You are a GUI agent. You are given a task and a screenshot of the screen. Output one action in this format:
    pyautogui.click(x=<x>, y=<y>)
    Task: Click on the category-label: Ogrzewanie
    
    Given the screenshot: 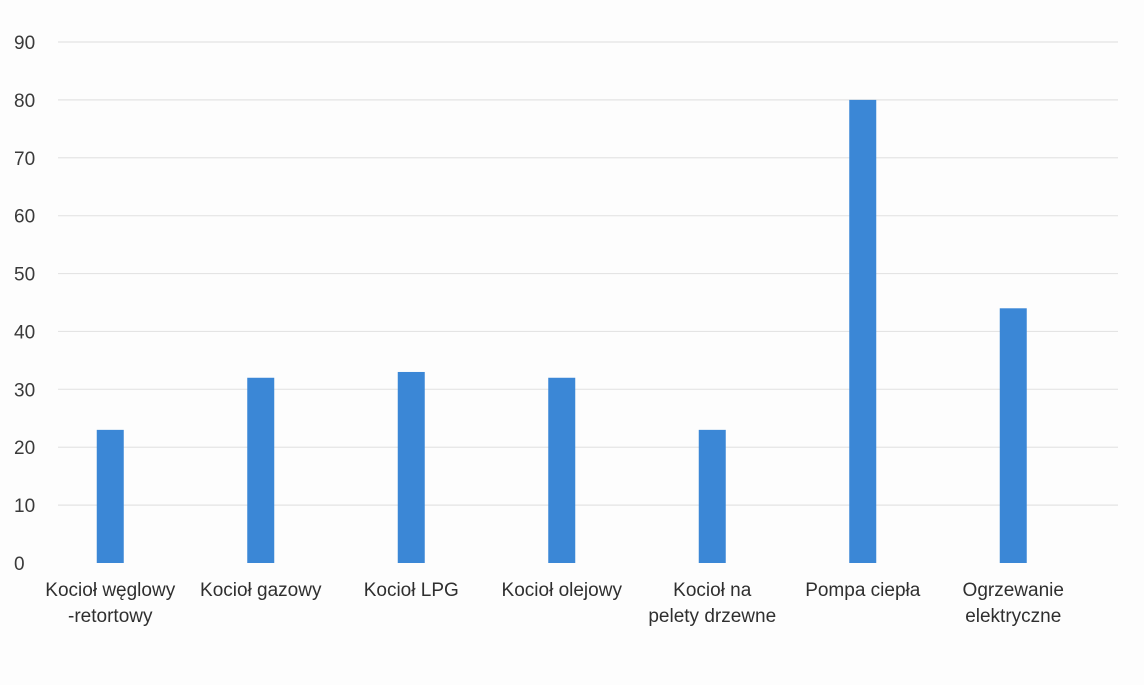 What is the action you would take?
    pyautogui.click(x=1013, y=590)
    